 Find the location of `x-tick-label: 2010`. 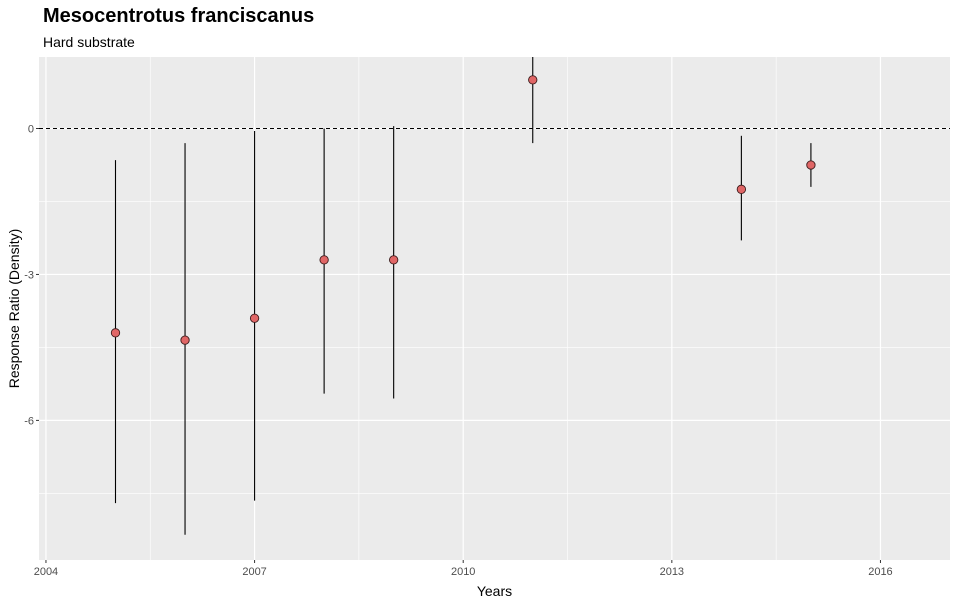

x-tick-label: 2010 is located at coordinates (463, 572).